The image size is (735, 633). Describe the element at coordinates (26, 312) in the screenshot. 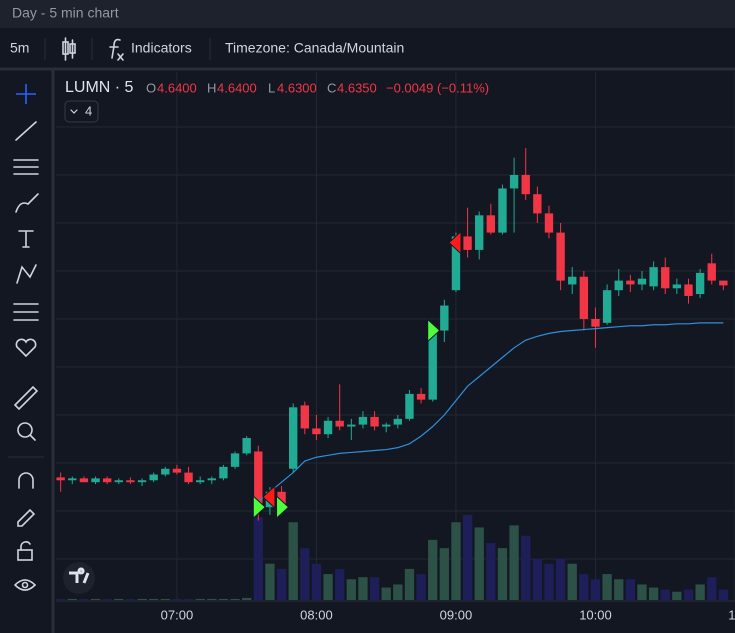

I see `prediction-tool` at that location.